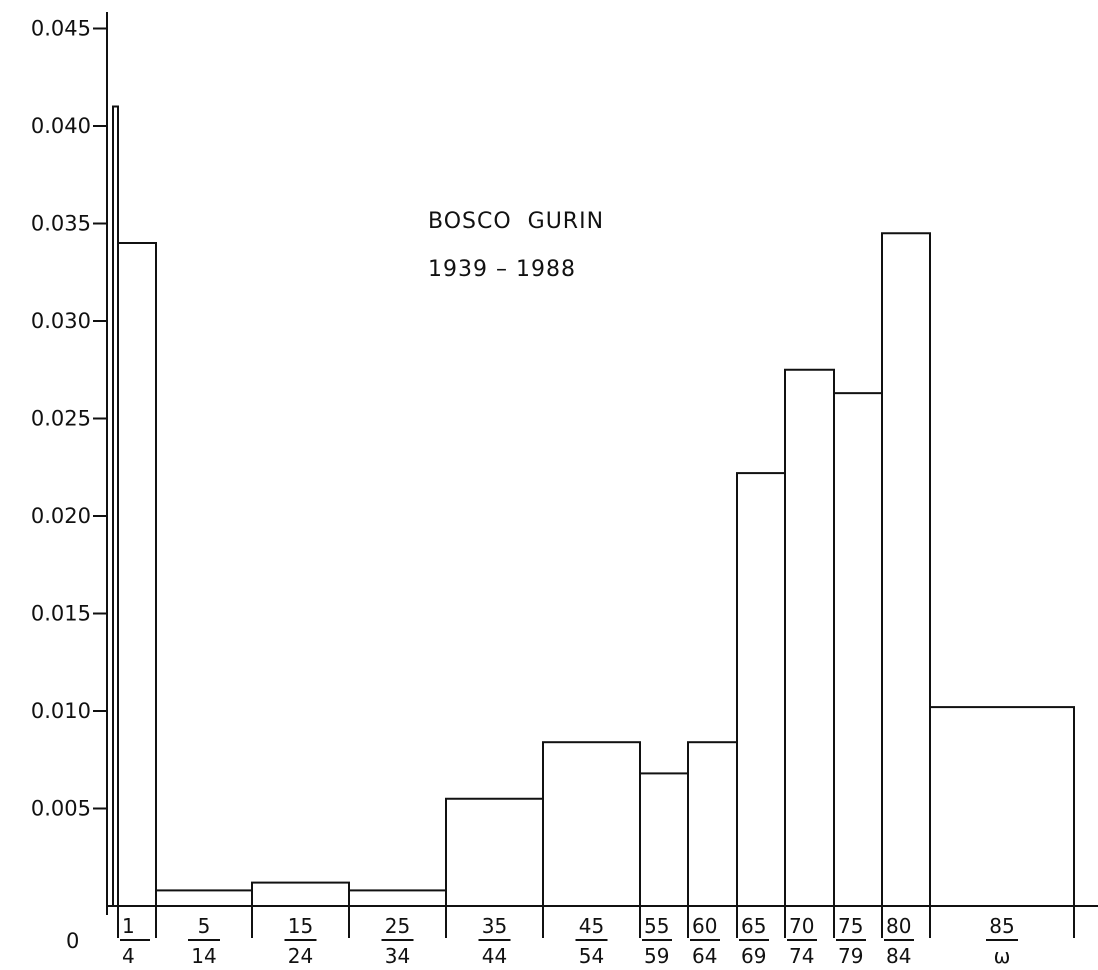 This screenshot has width=1098, height=970. What do you see at coordinates (300, 926) in the screenshot?
I see `x-bin-lower-label: 15` at bounding box center [300, 926].